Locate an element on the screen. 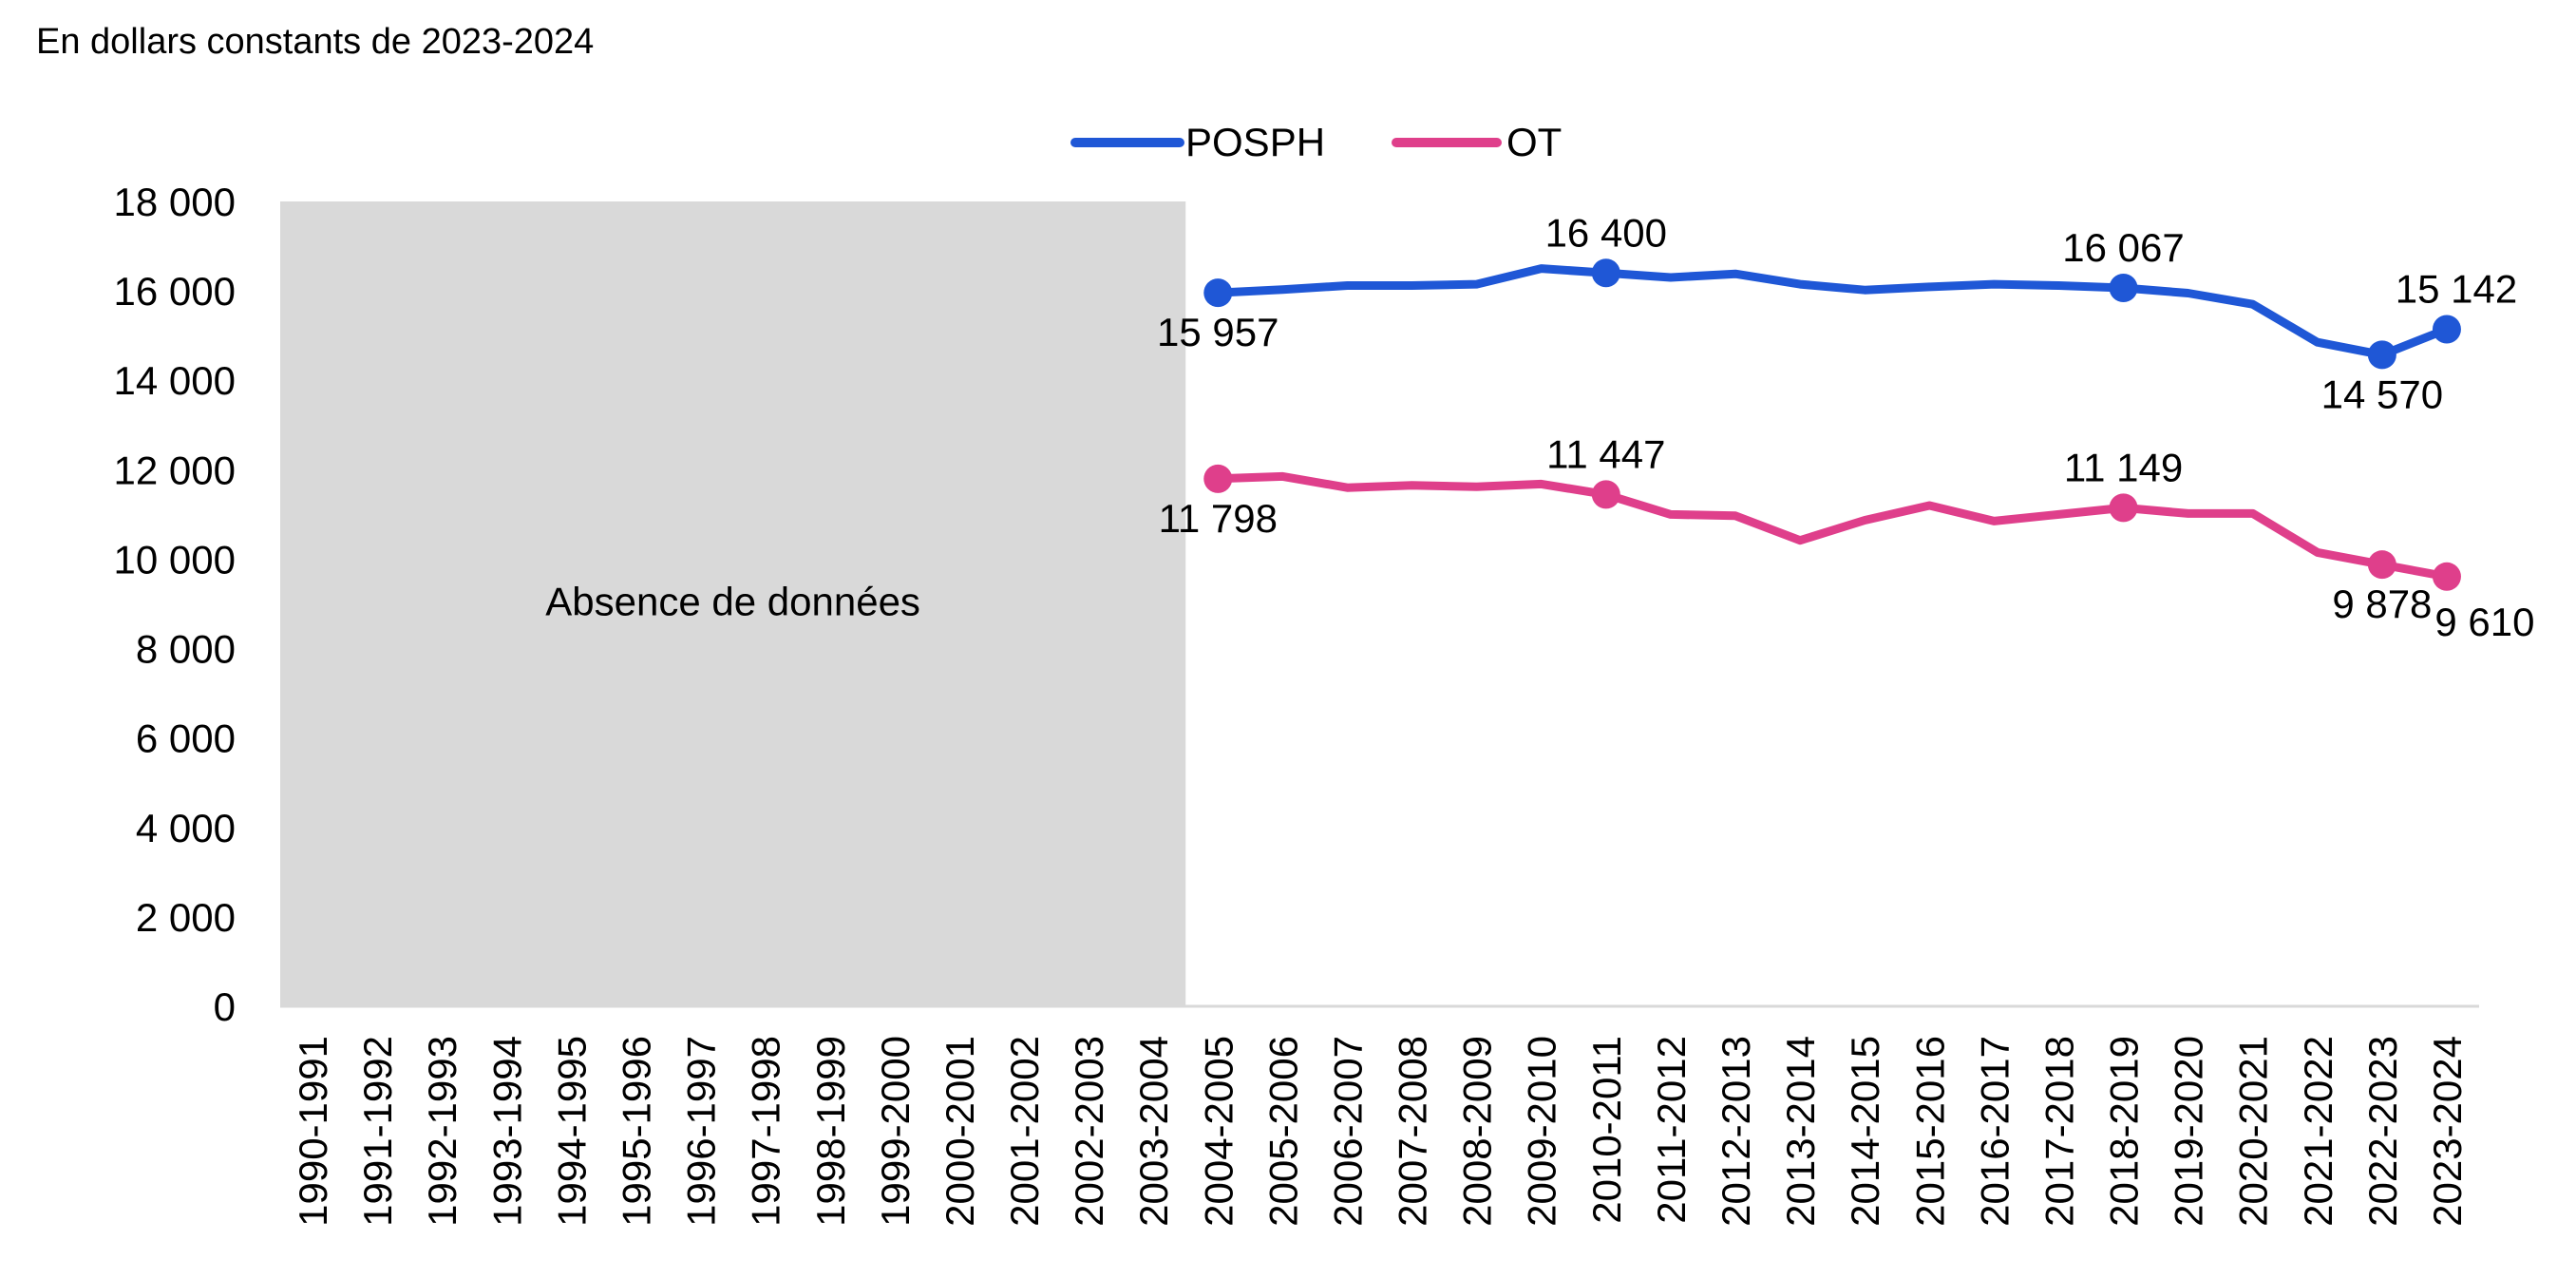 This screenshot has height=1279, width=2576. y-tick-label: 14 000 is located at coordinates (175, 380).